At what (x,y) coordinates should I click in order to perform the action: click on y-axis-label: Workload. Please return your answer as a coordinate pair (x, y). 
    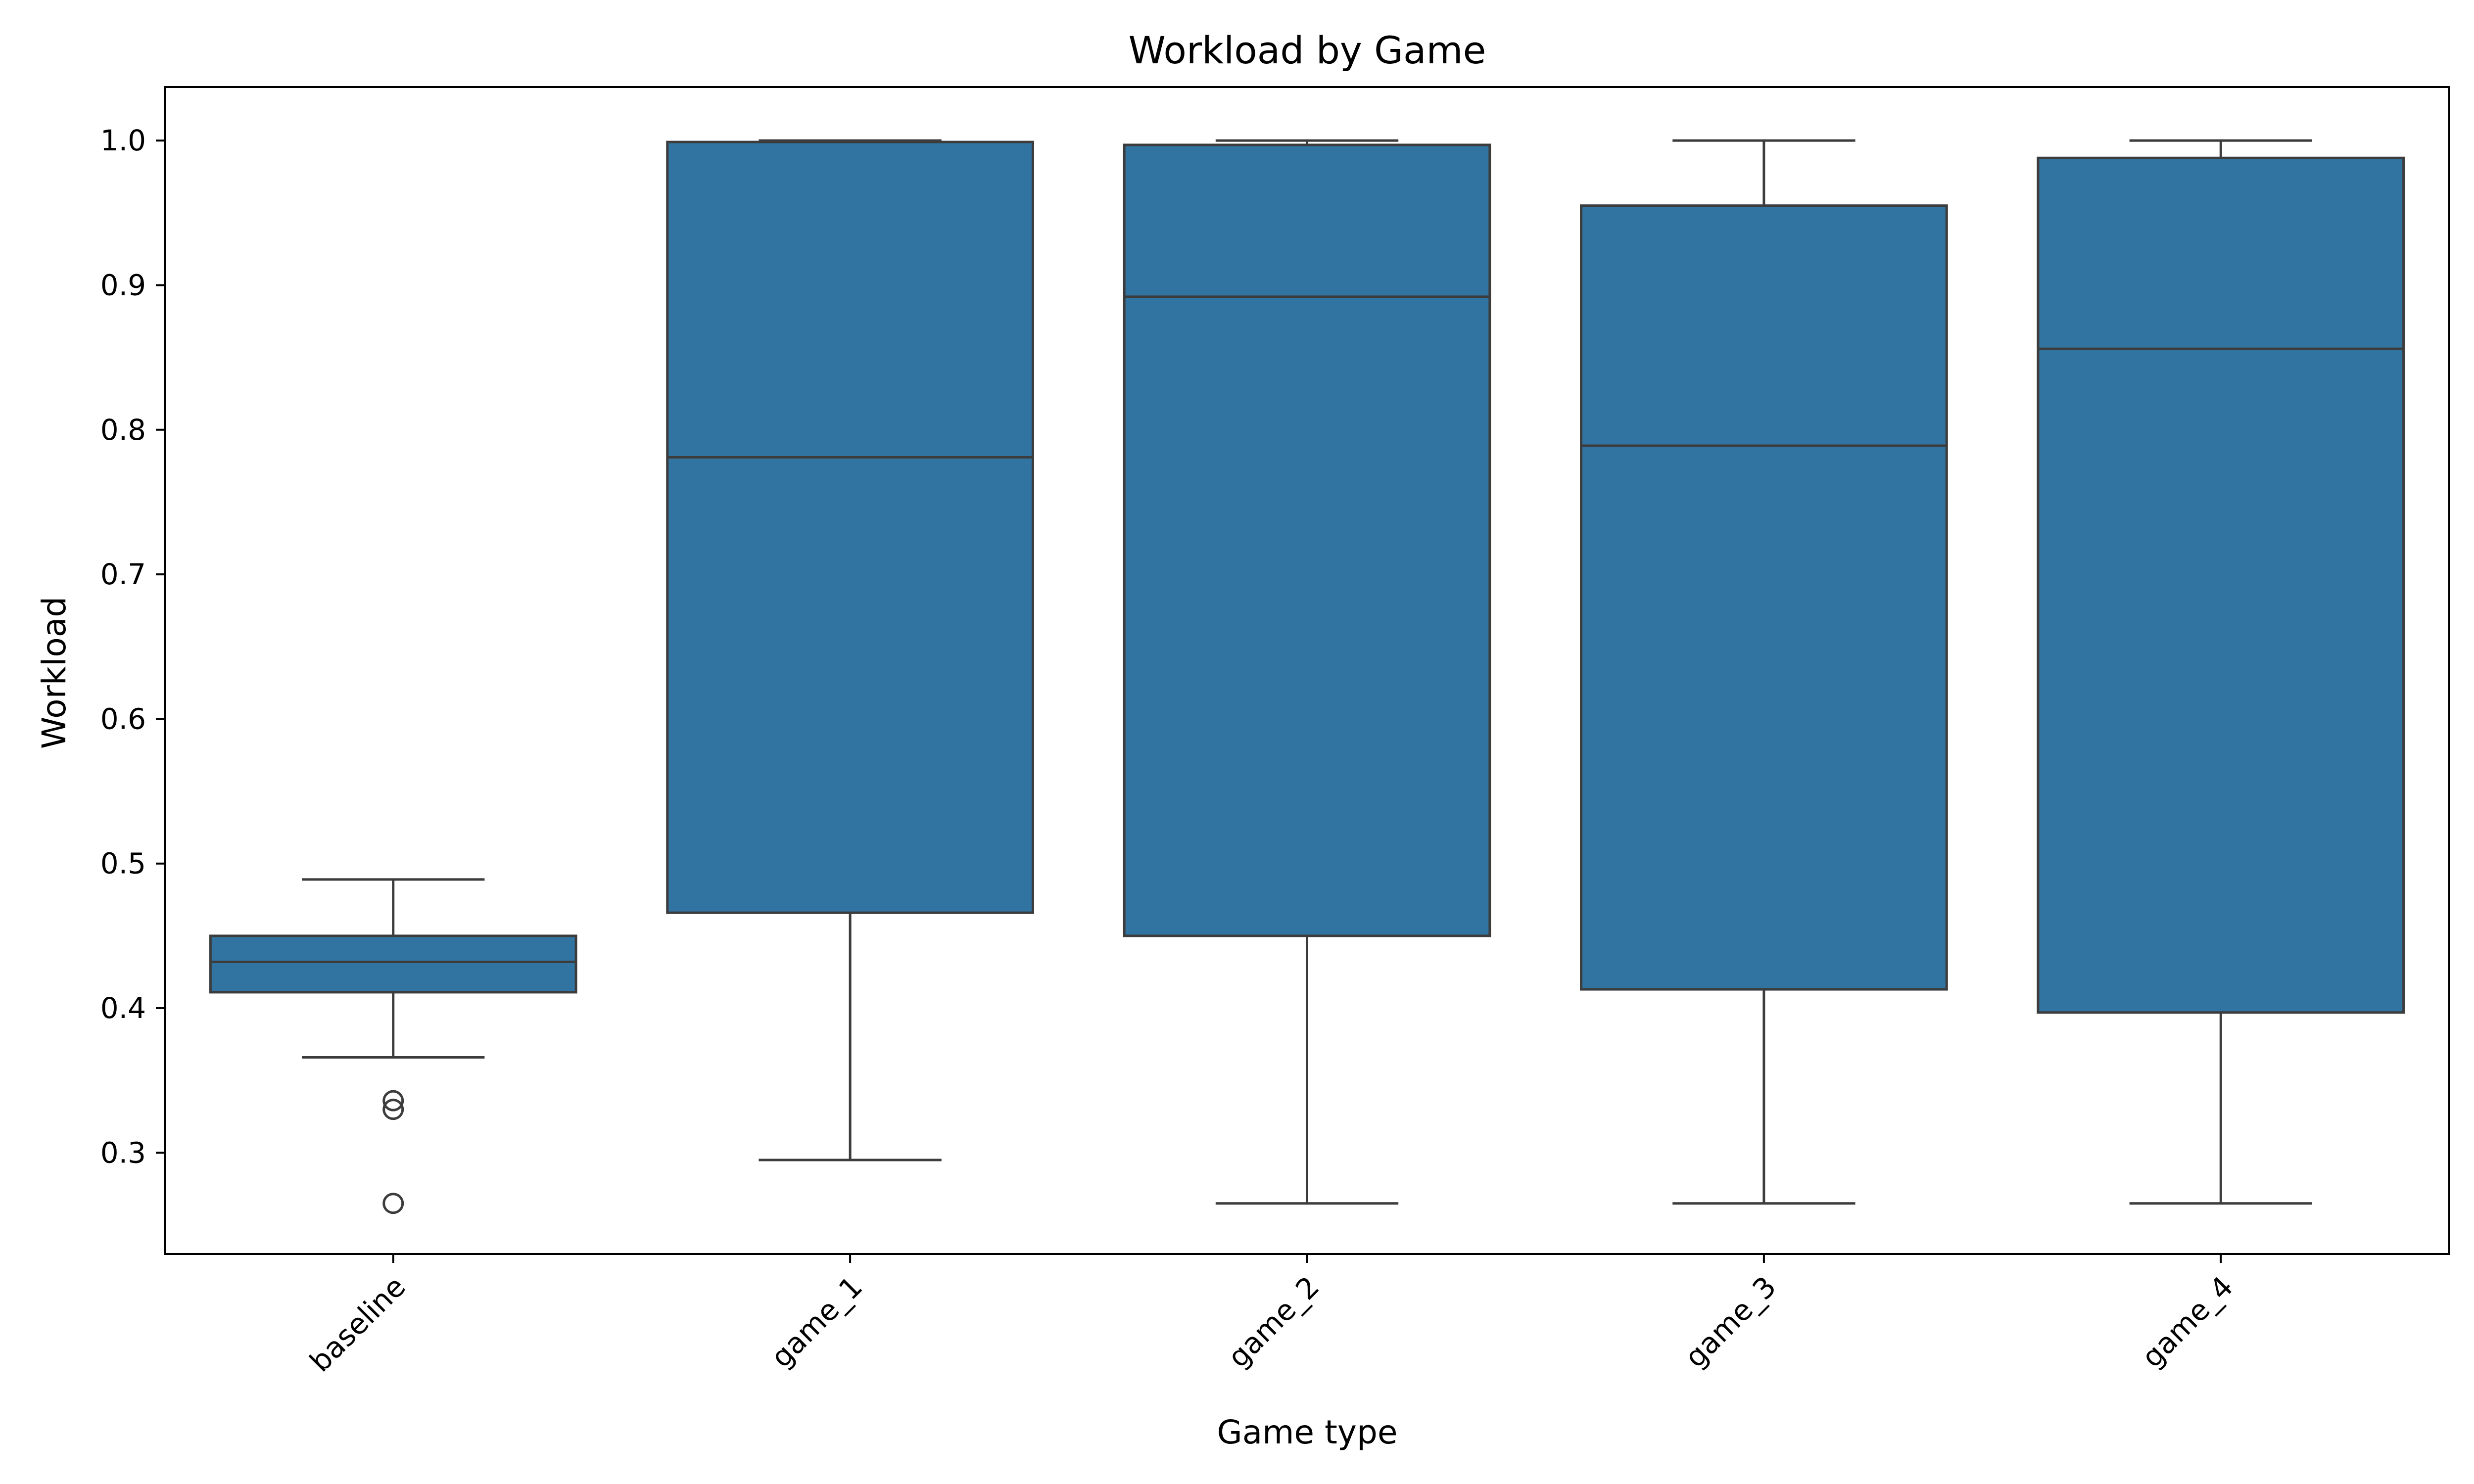
    Looking at the image, I should click on (54, 673).